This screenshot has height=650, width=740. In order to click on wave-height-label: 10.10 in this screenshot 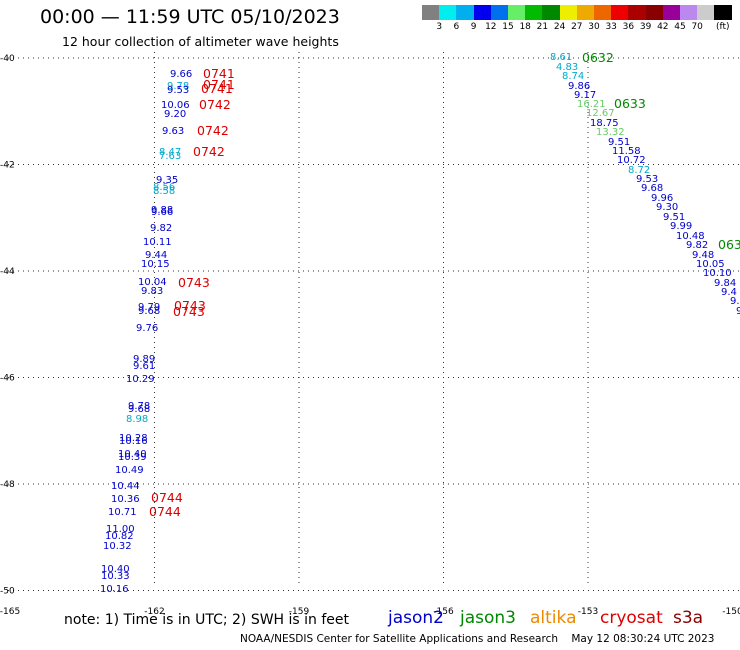, I will do `click(717, 273)`.